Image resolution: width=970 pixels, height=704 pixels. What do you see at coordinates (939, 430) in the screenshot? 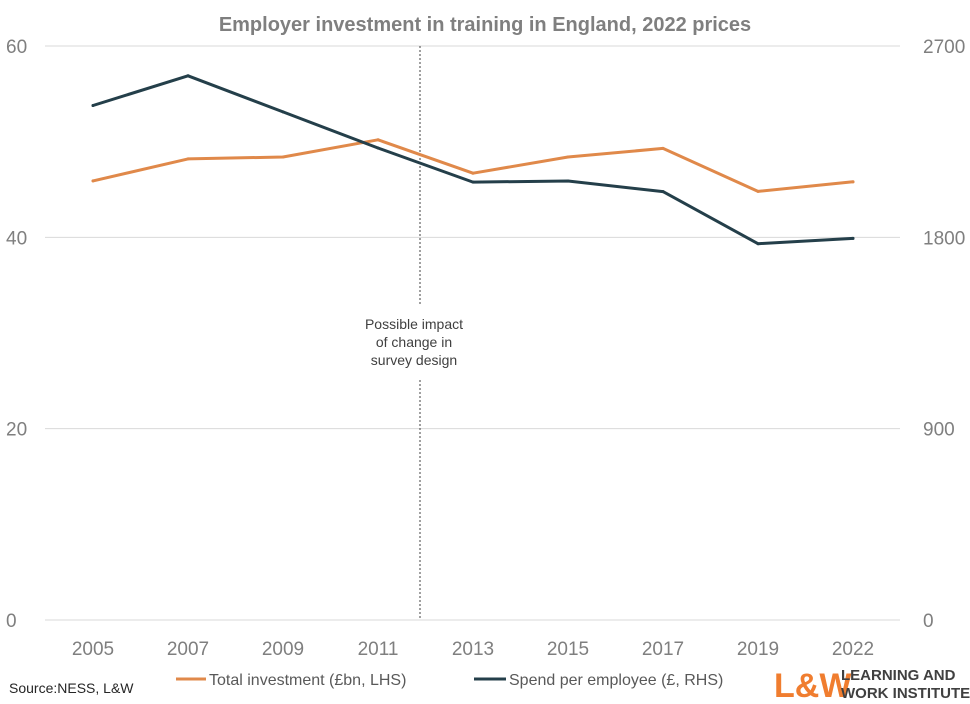
I see `right-tick-label: 900` at bounding box center [939, 430].